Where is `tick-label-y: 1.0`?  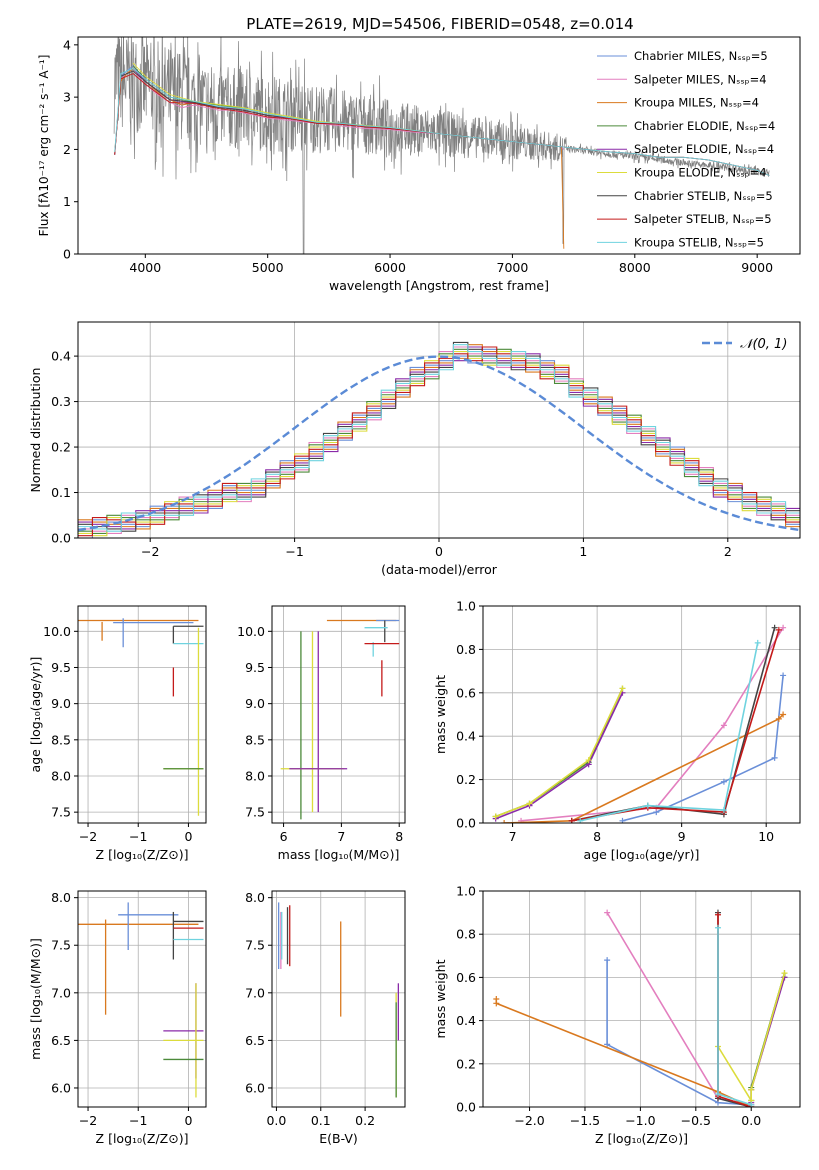
tick-label-y: 1.0 is located at coordinates (466, 606).